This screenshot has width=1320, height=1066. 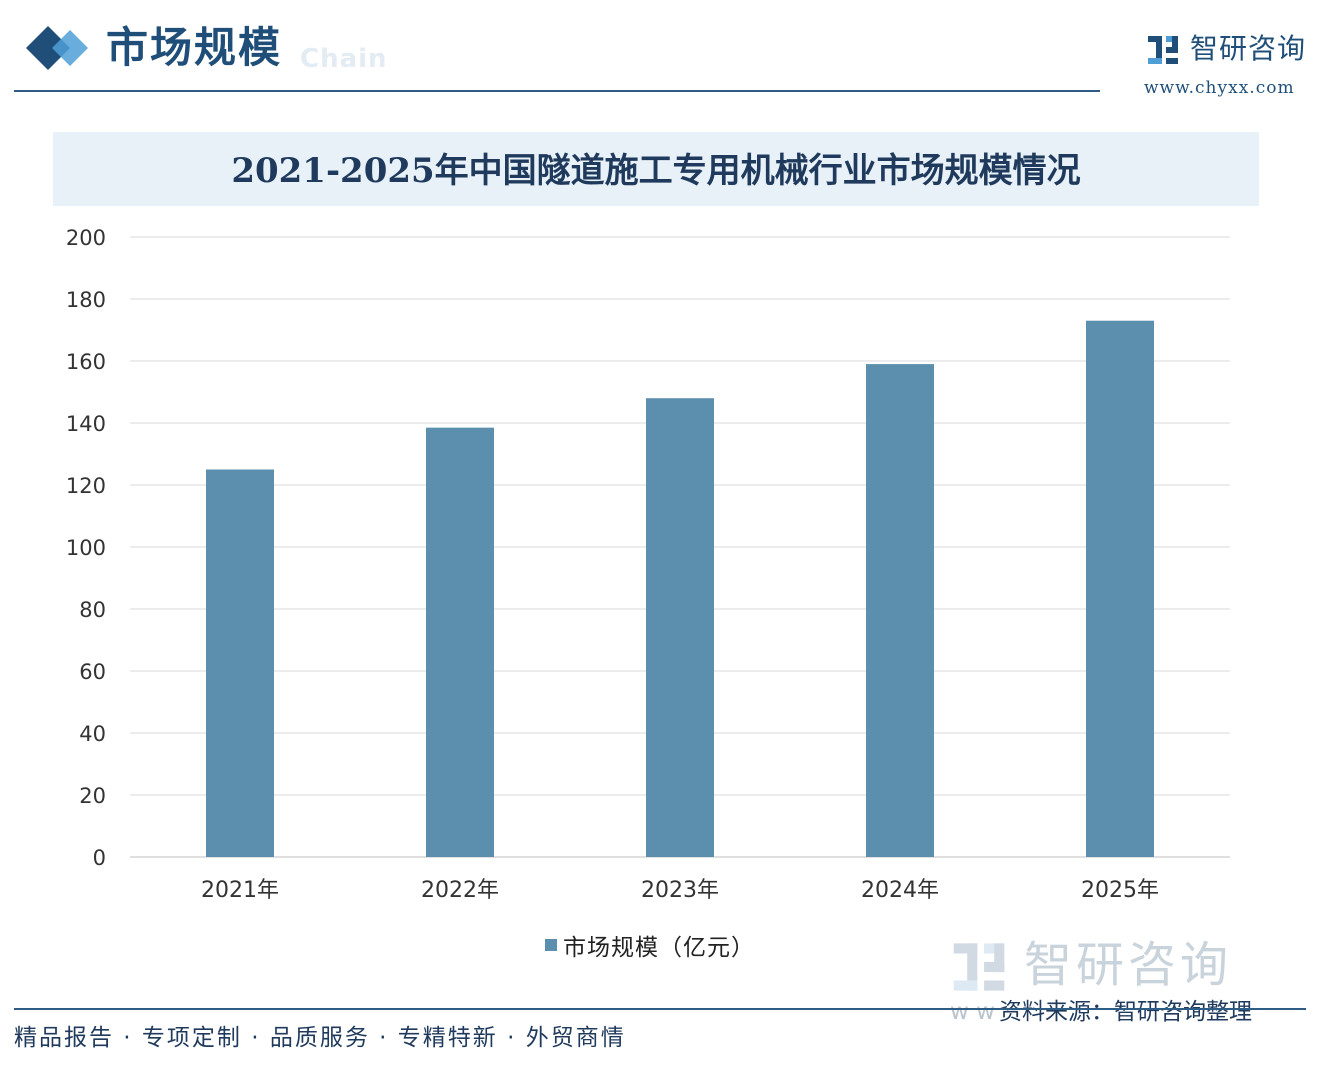 I want to click on footer-slogan: 精品报告 · 专项定制 · 品质服务 · 专精特新 · 外贸商情, so click(x=320, y=1038).